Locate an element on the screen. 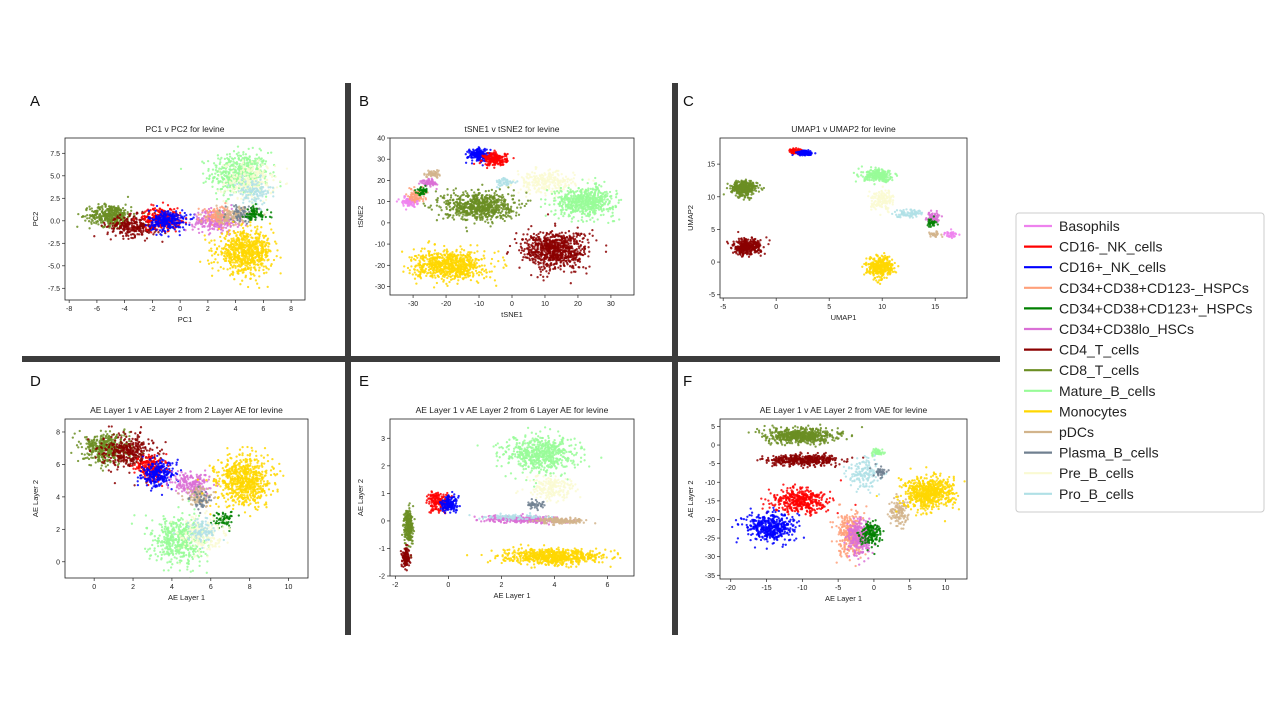  x-tick-label: -8 is located at coordinates (69, 309).